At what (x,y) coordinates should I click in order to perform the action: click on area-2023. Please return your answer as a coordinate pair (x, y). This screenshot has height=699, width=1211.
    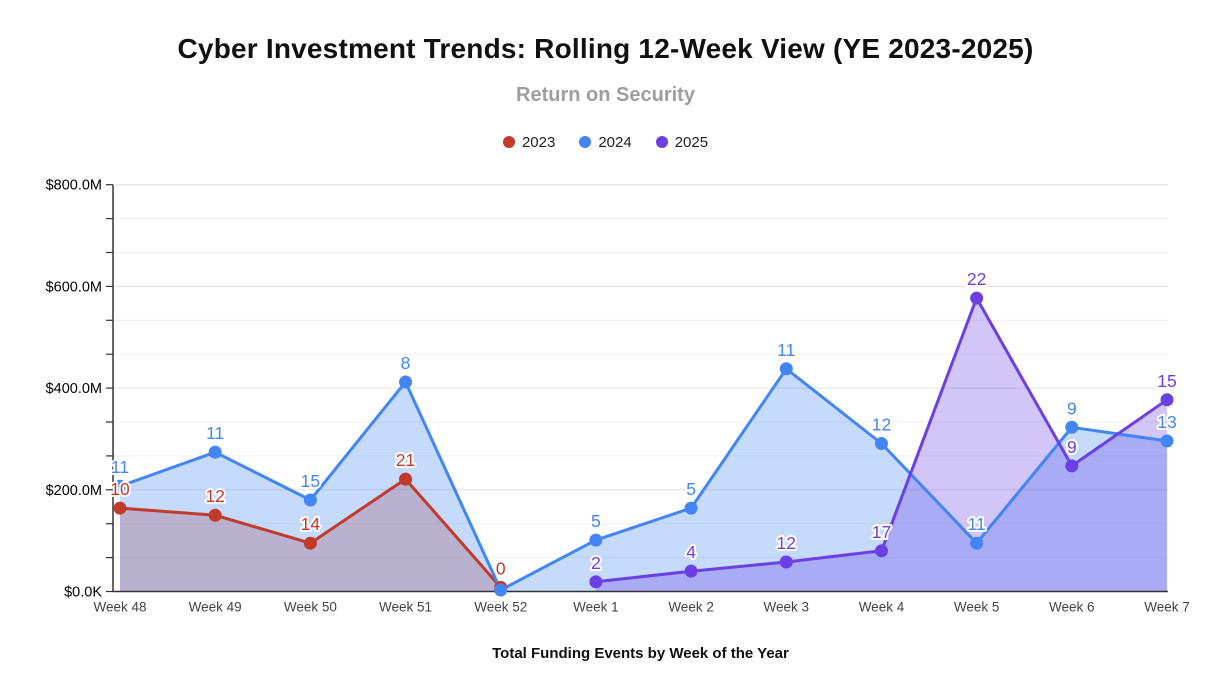
    Looking at the image, I should click on (310, 535).